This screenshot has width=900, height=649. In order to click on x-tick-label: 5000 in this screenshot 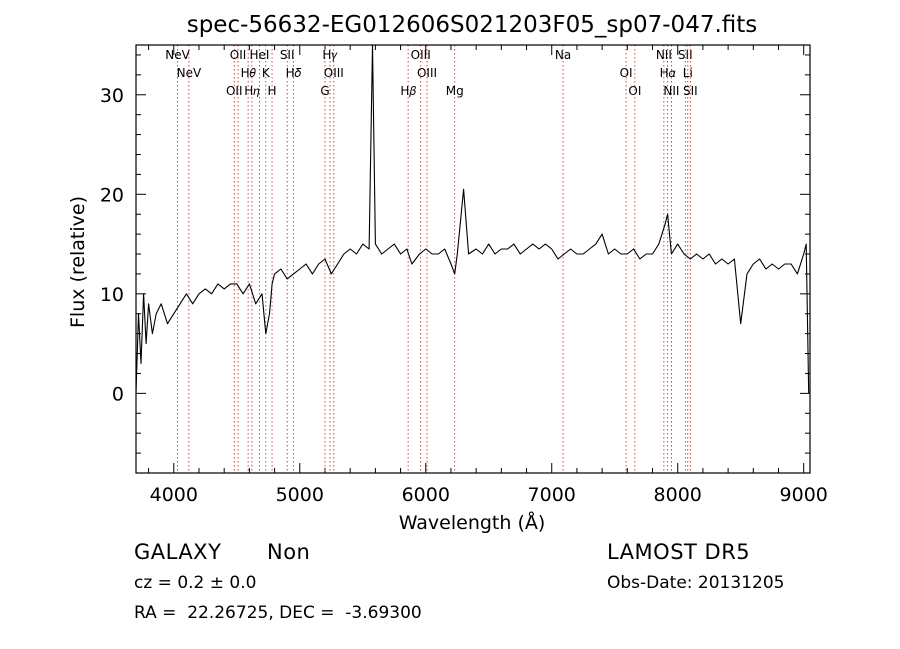, I will do `click(300, 495)`.